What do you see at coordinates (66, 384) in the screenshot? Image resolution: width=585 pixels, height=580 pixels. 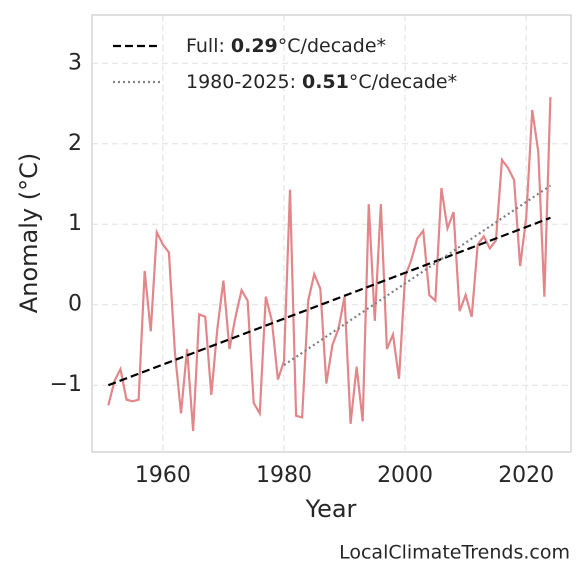 I see `y-tick-label: −1` at bounding box center [66, 384].